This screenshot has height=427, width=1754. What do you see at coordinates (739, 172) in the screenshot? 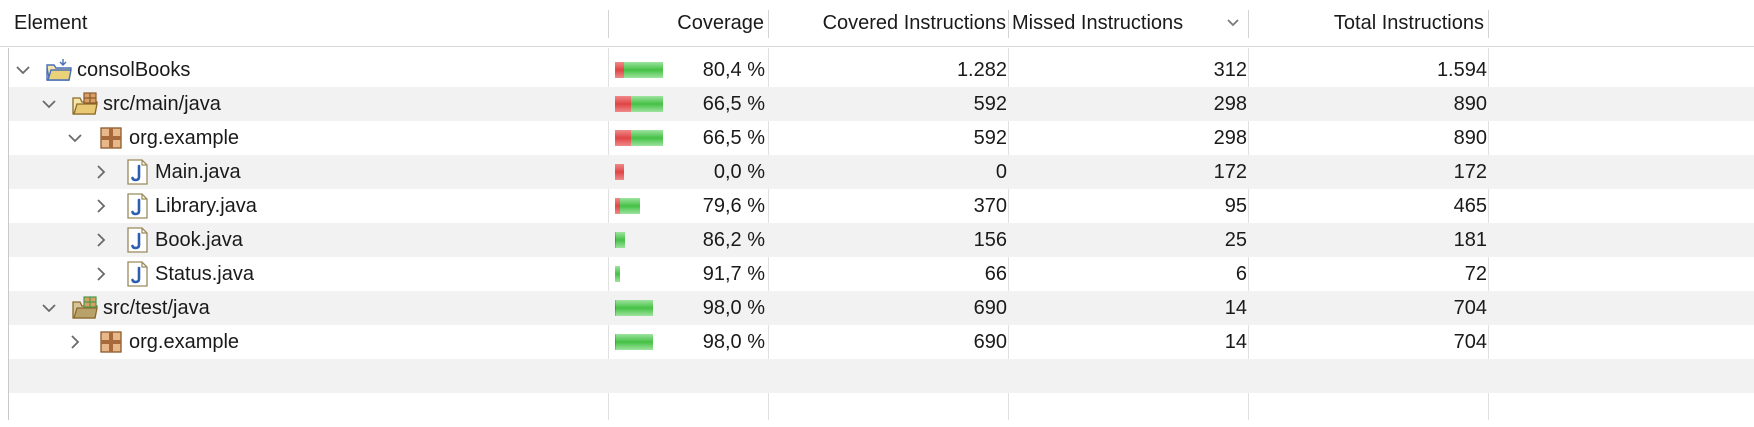
I see `coverage-value: 0,0 %` at bounding box center [739, 172].